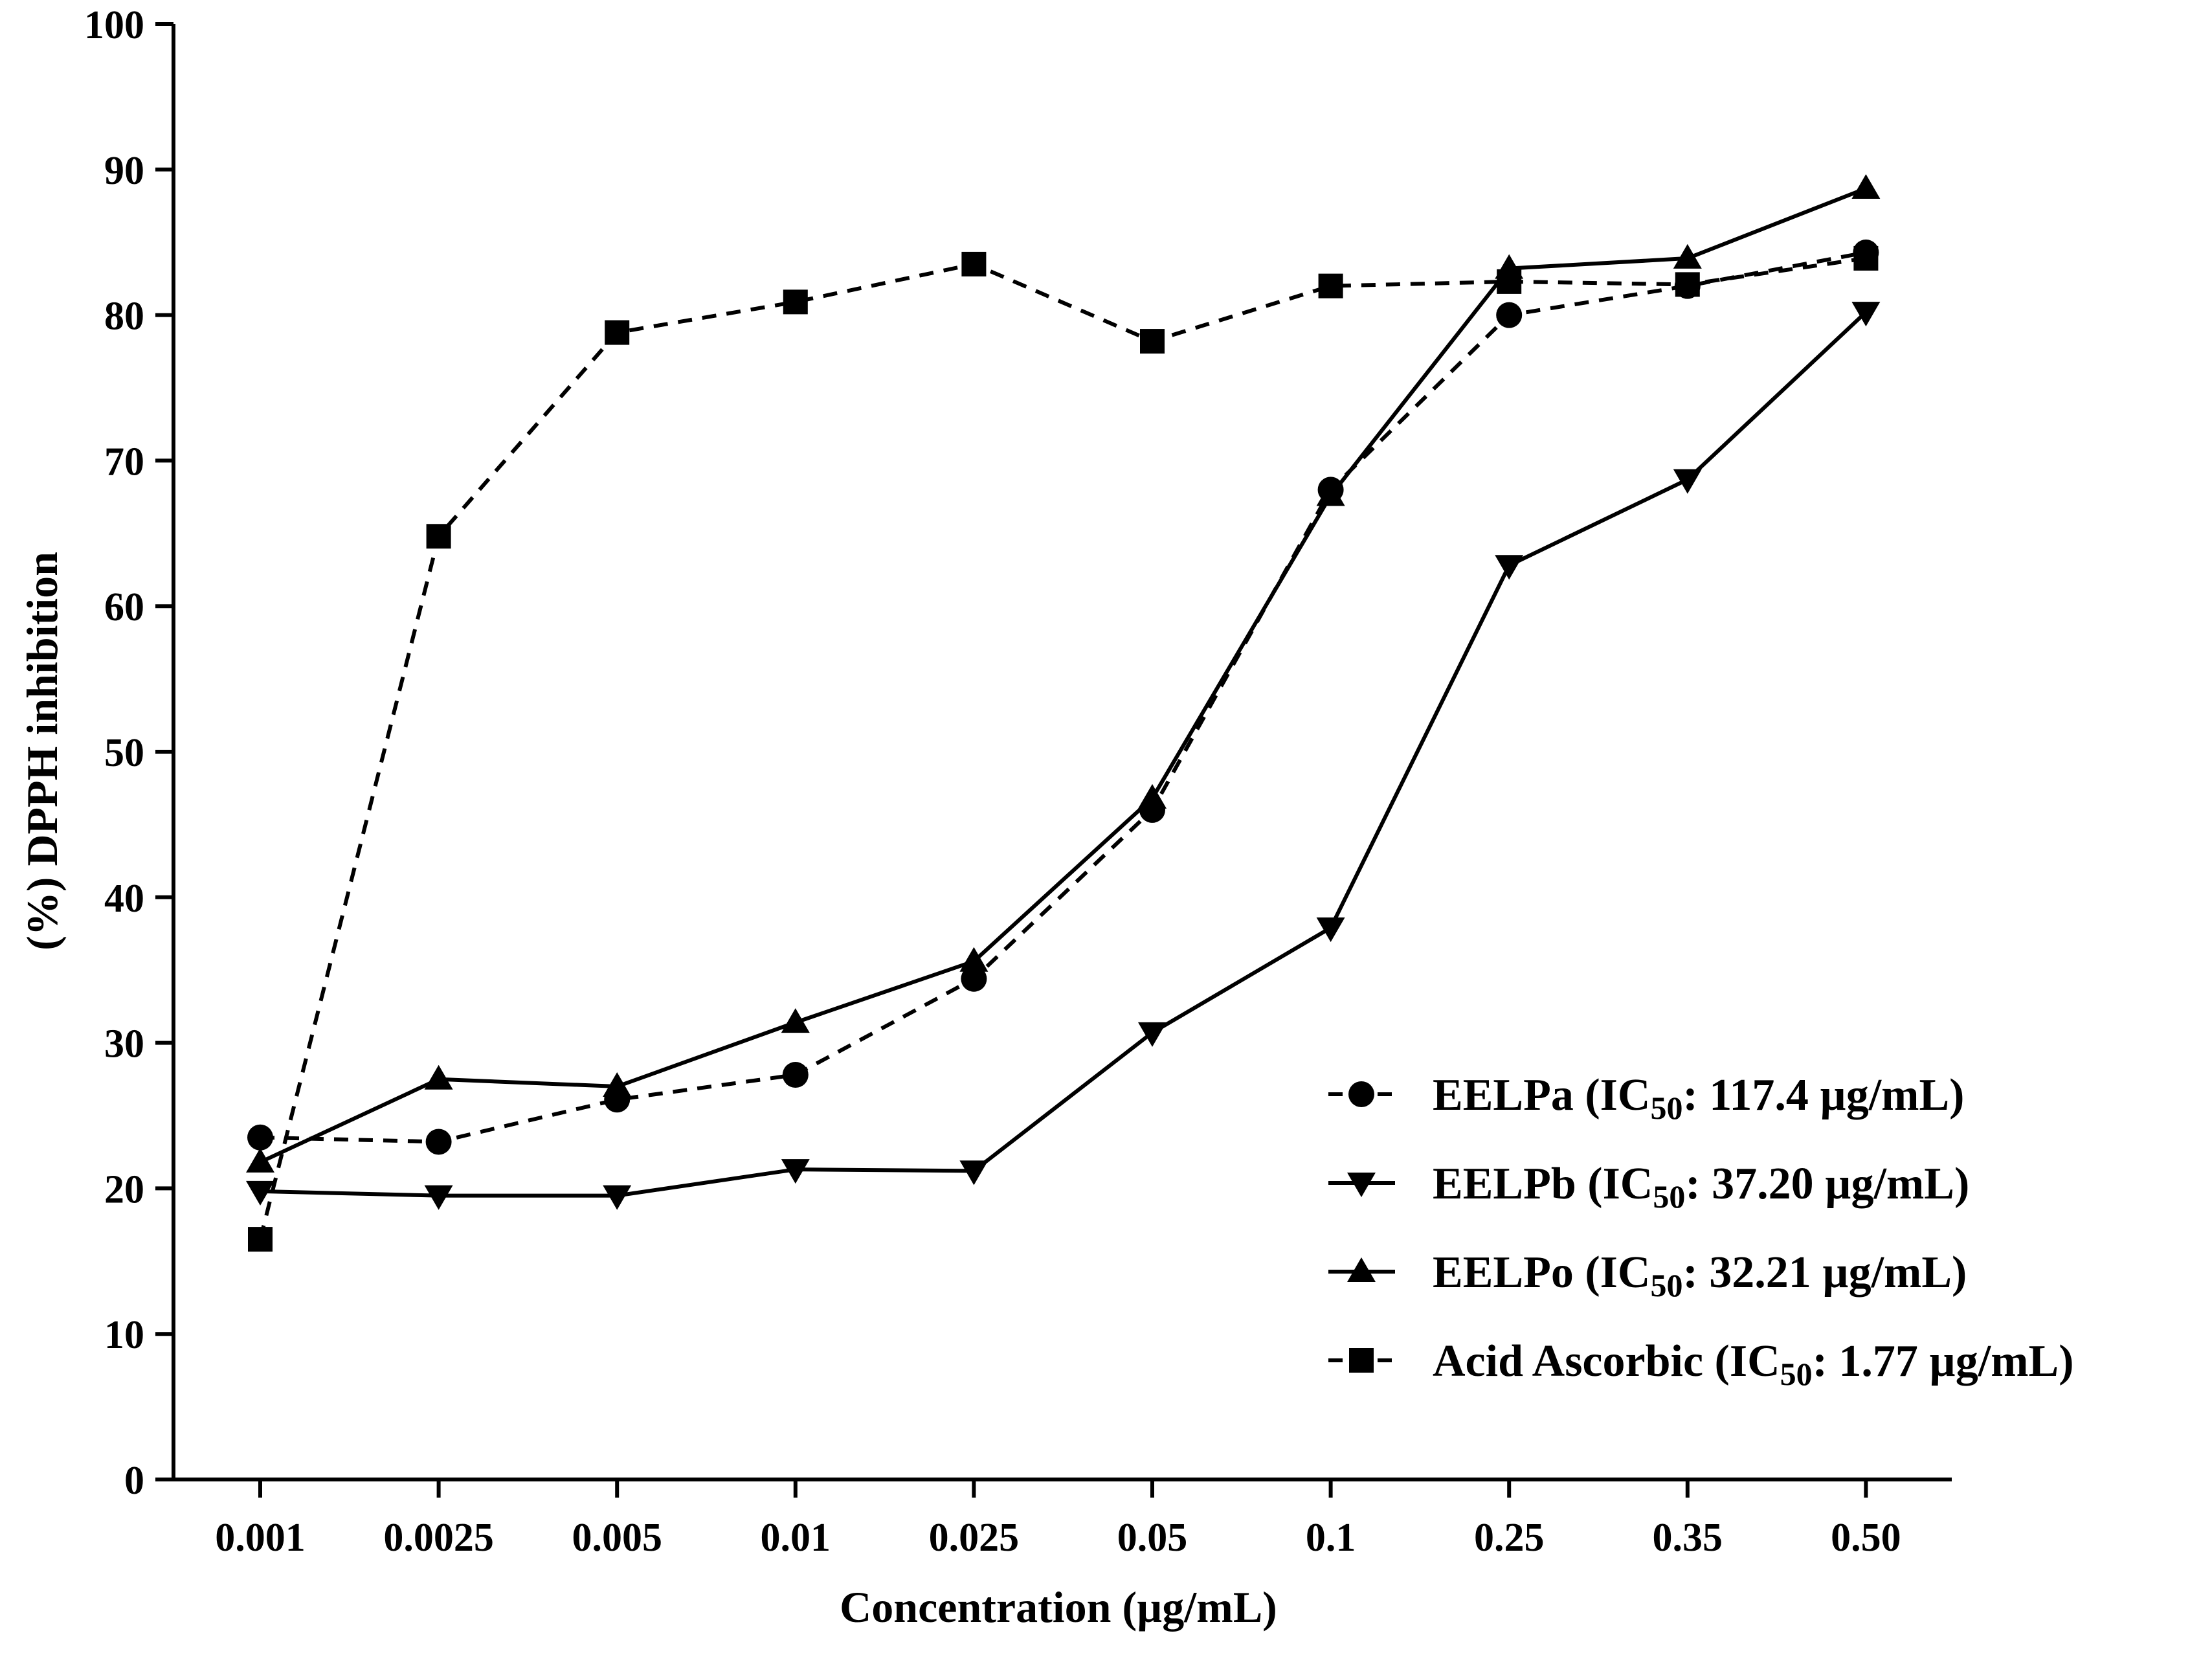  I want to click on y-tick-label: 60, so click(124, 607).